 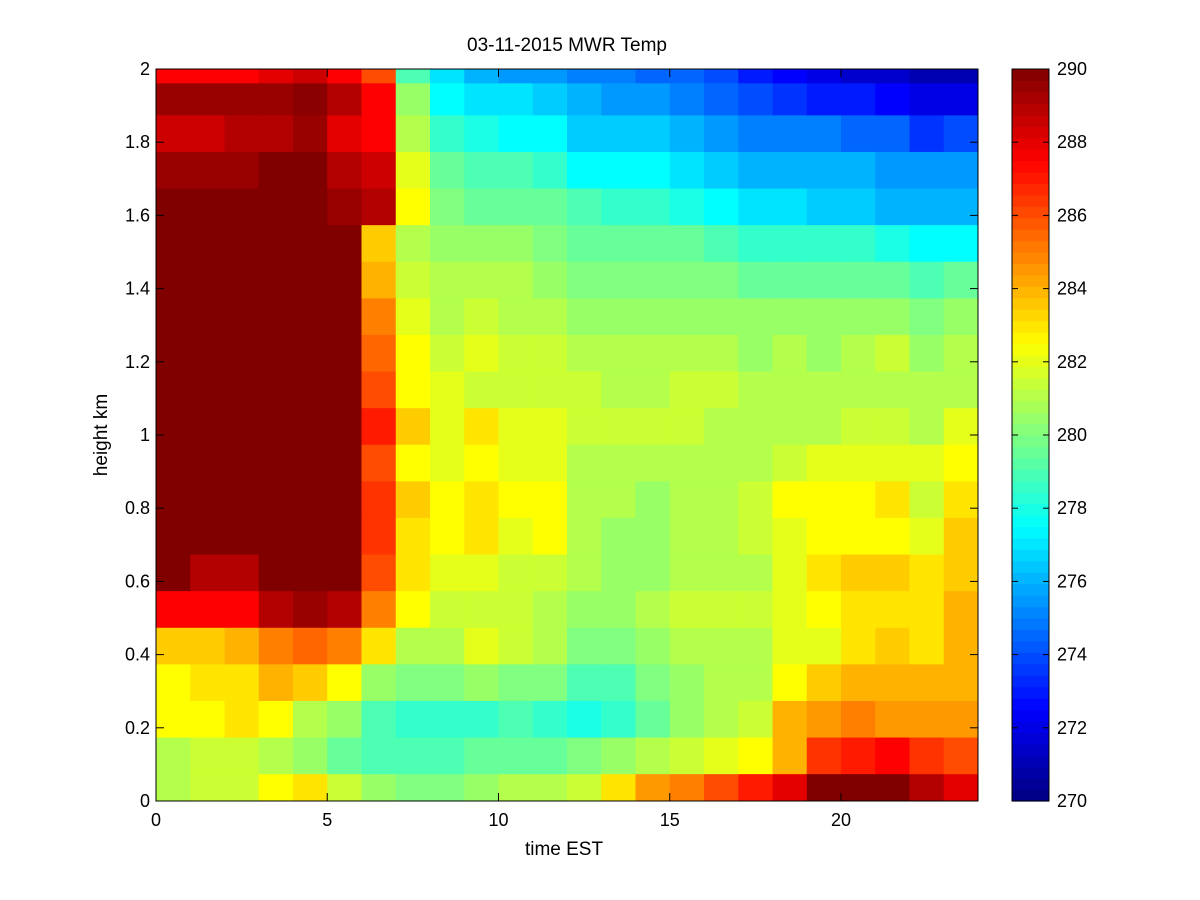 I want to click on x-tick-label: 15, so click(x=670, y=820).